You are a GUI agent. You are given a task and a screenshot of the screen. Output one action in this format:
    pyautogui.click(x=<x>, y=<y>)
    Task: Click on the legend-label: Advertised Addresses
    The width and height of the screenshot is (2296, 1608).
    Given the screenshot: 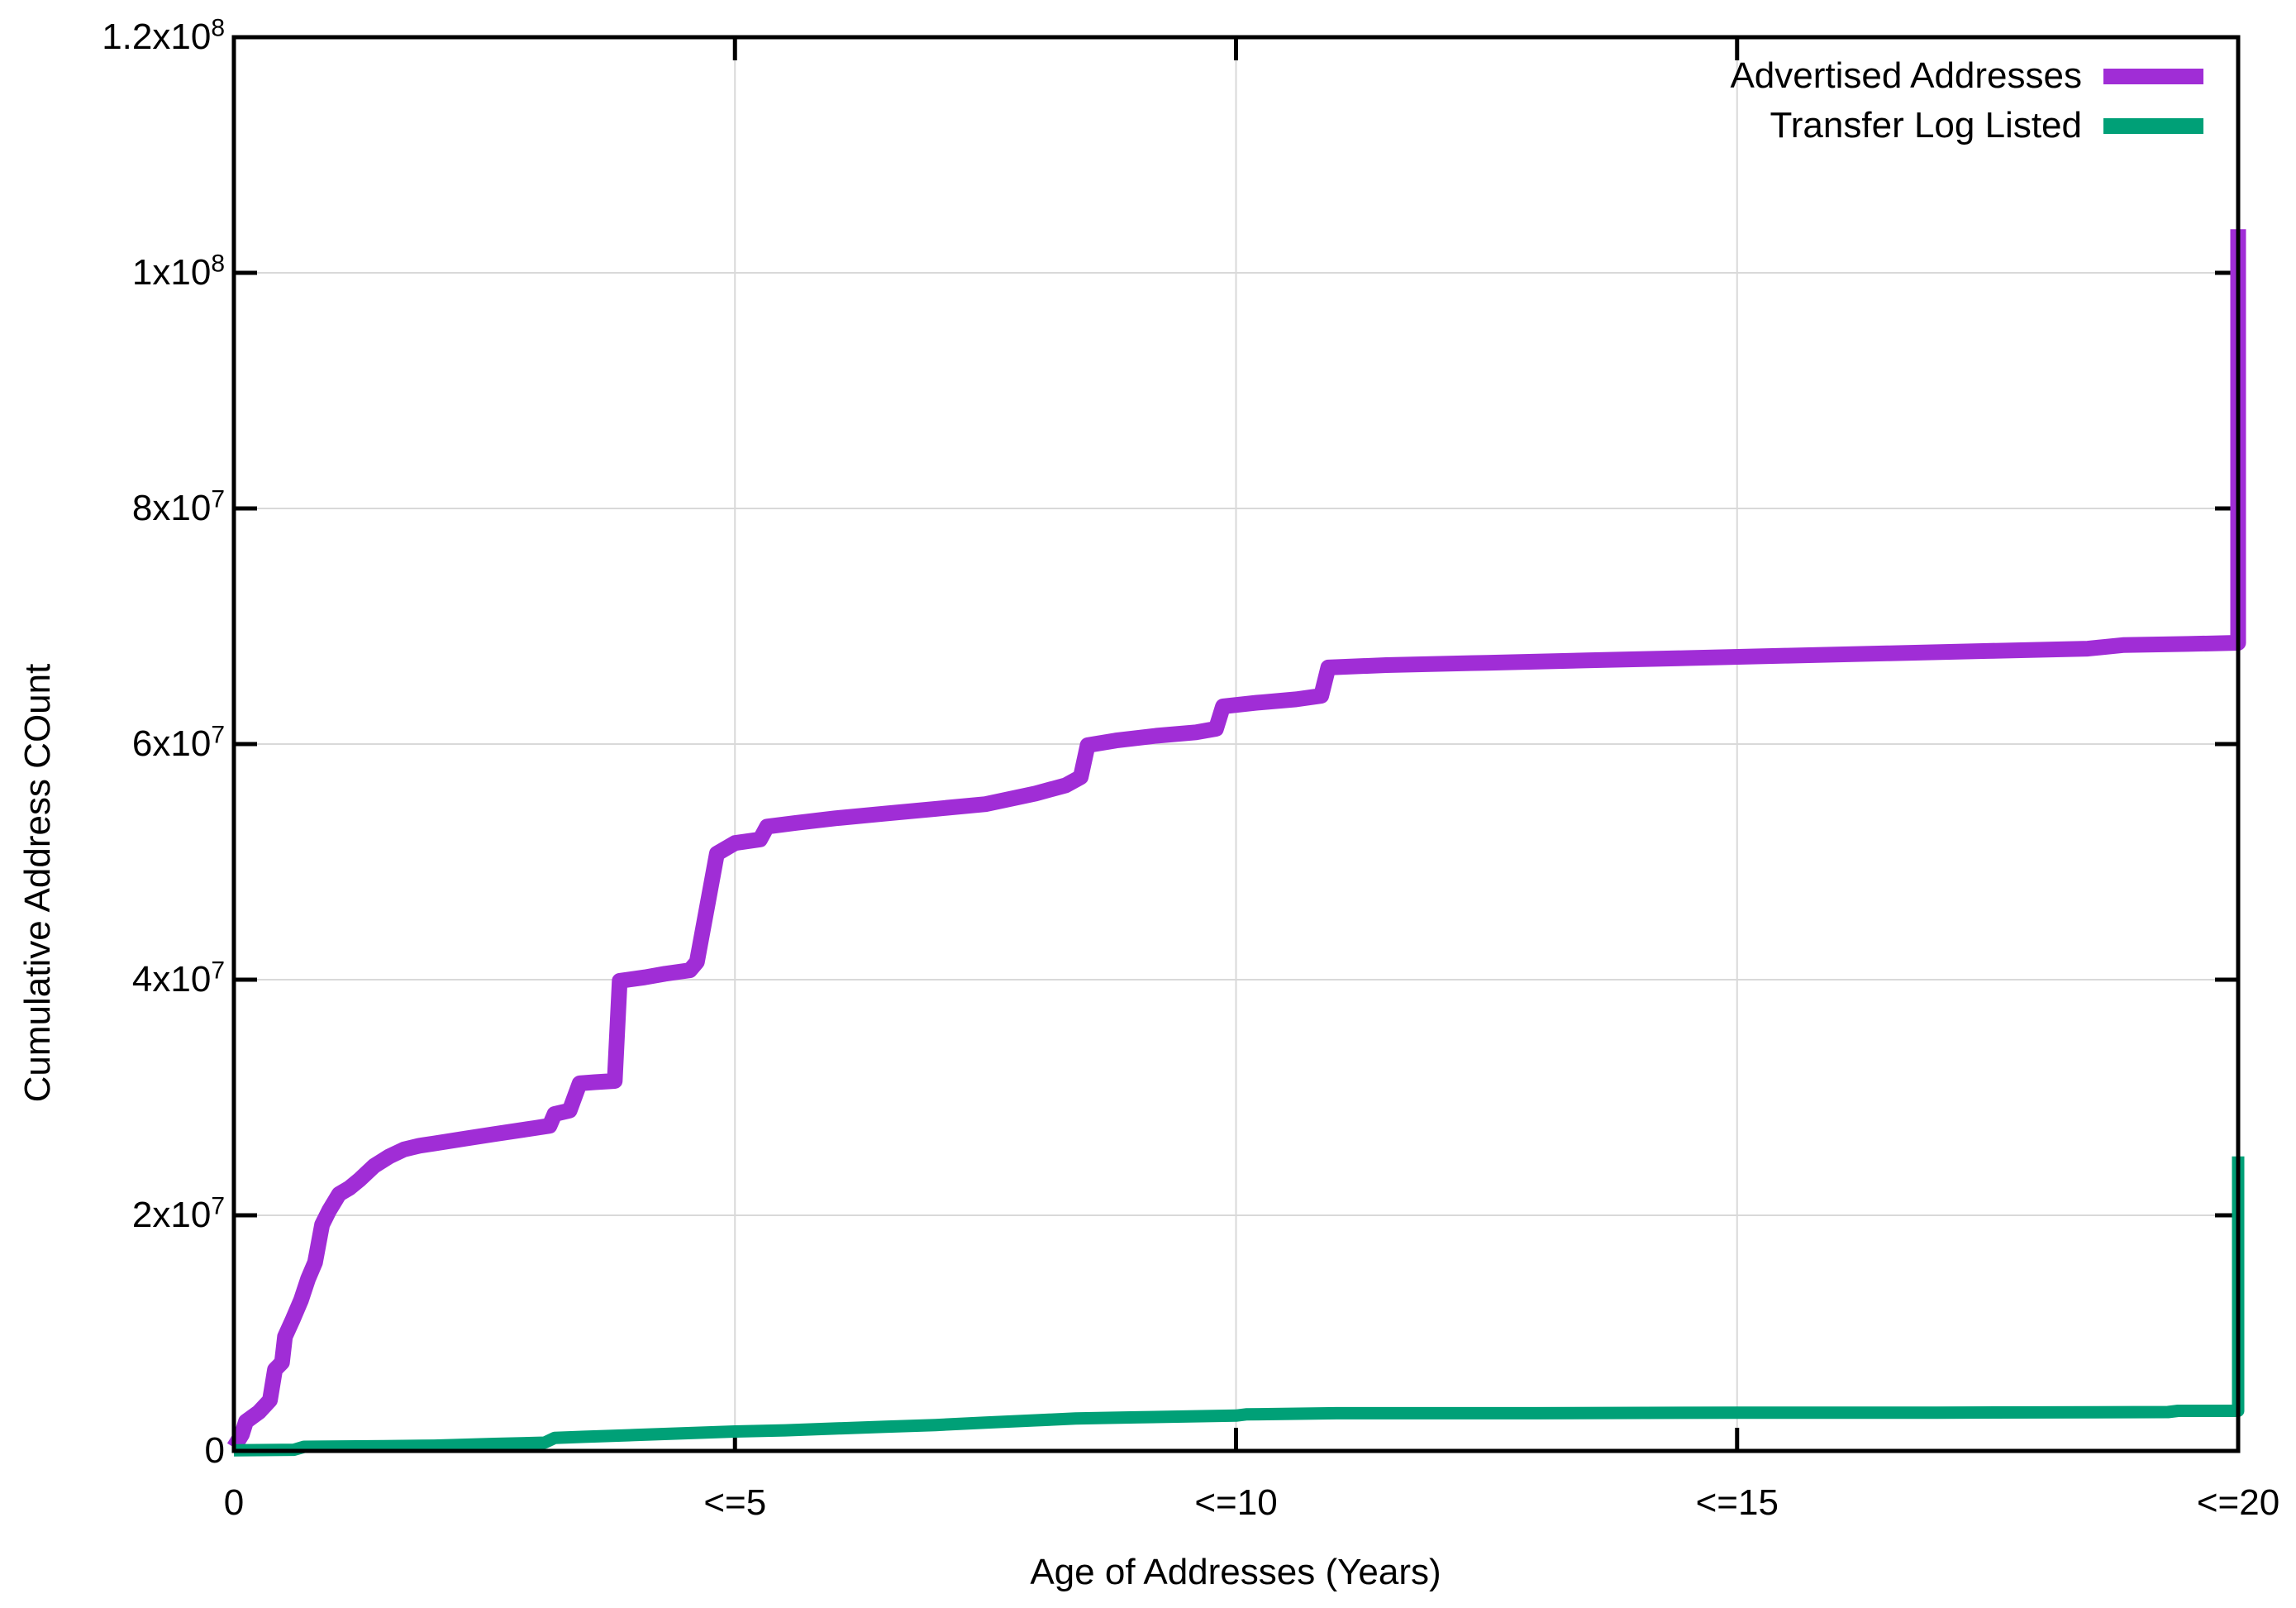 What is the action you would take?
    pyautogui.click(x=1906, y=75)
    